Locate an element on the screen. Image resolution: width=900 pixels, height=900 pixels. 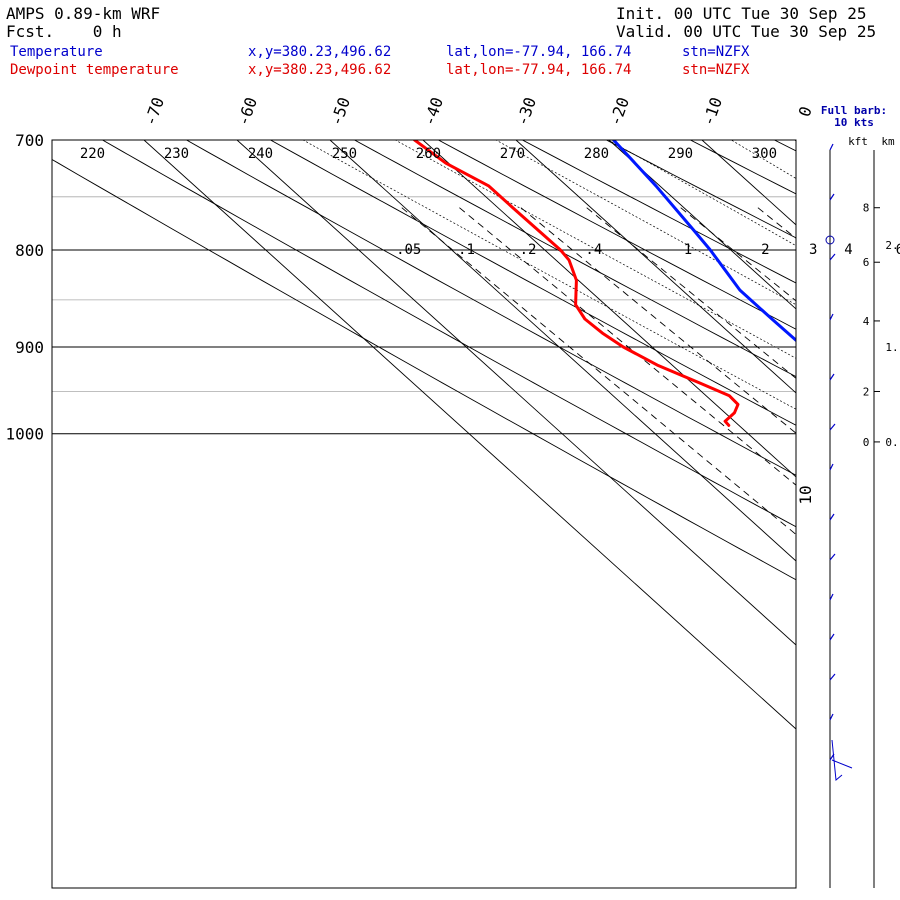
calm-wind-marker is located at coordinates (830, 240).